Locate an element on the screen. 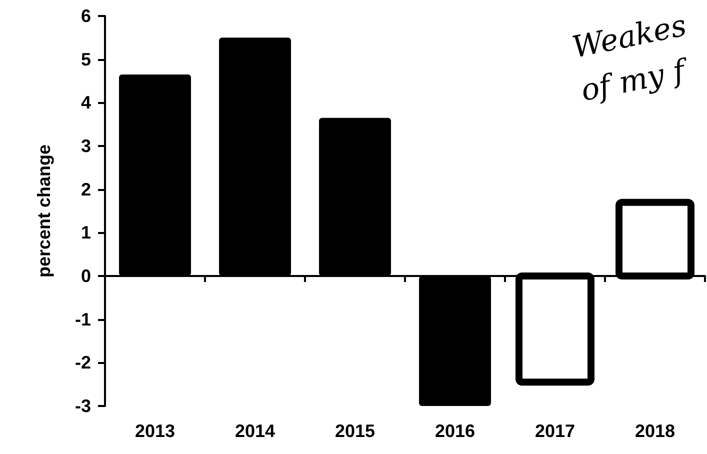 Image resolution: width=707 pixels, height=454 pixels. y-tick-label: 5 is located at coordinates (85, 59).